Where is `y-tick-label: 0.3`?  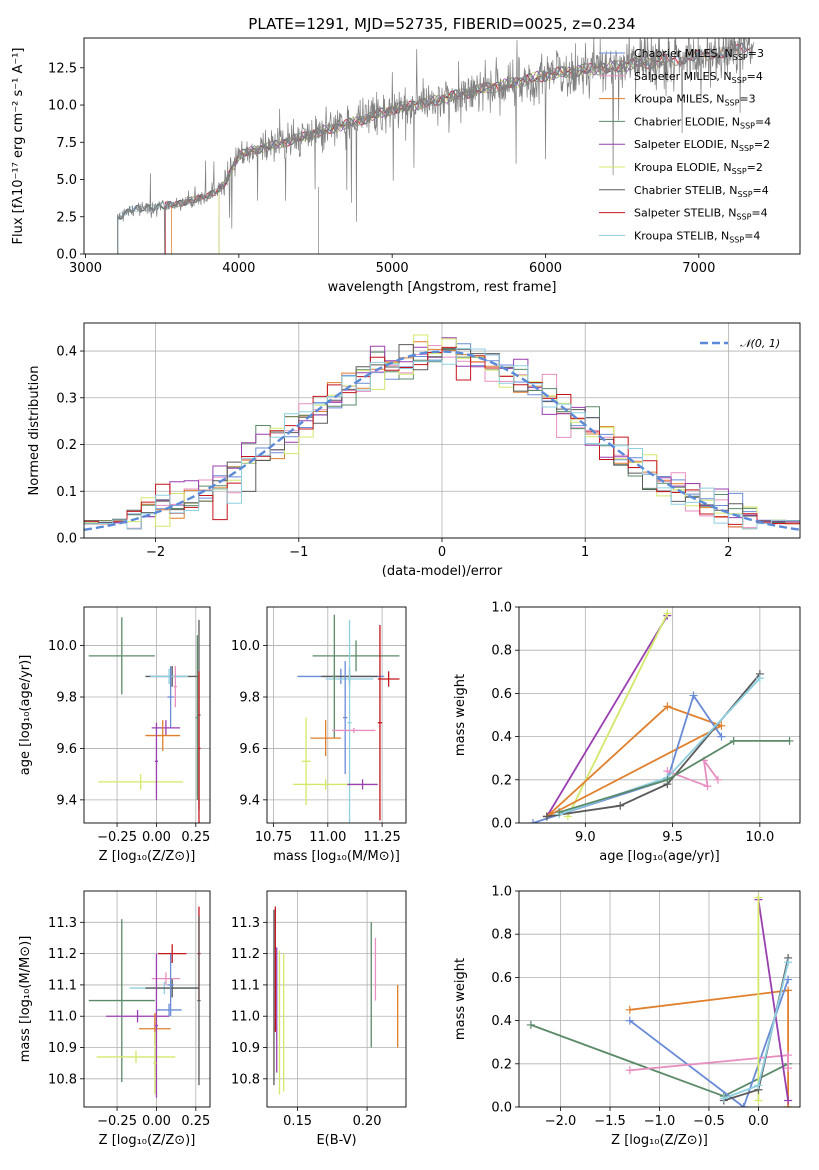 y-tick-label: 0.3 is located at coordinates (66, 398).